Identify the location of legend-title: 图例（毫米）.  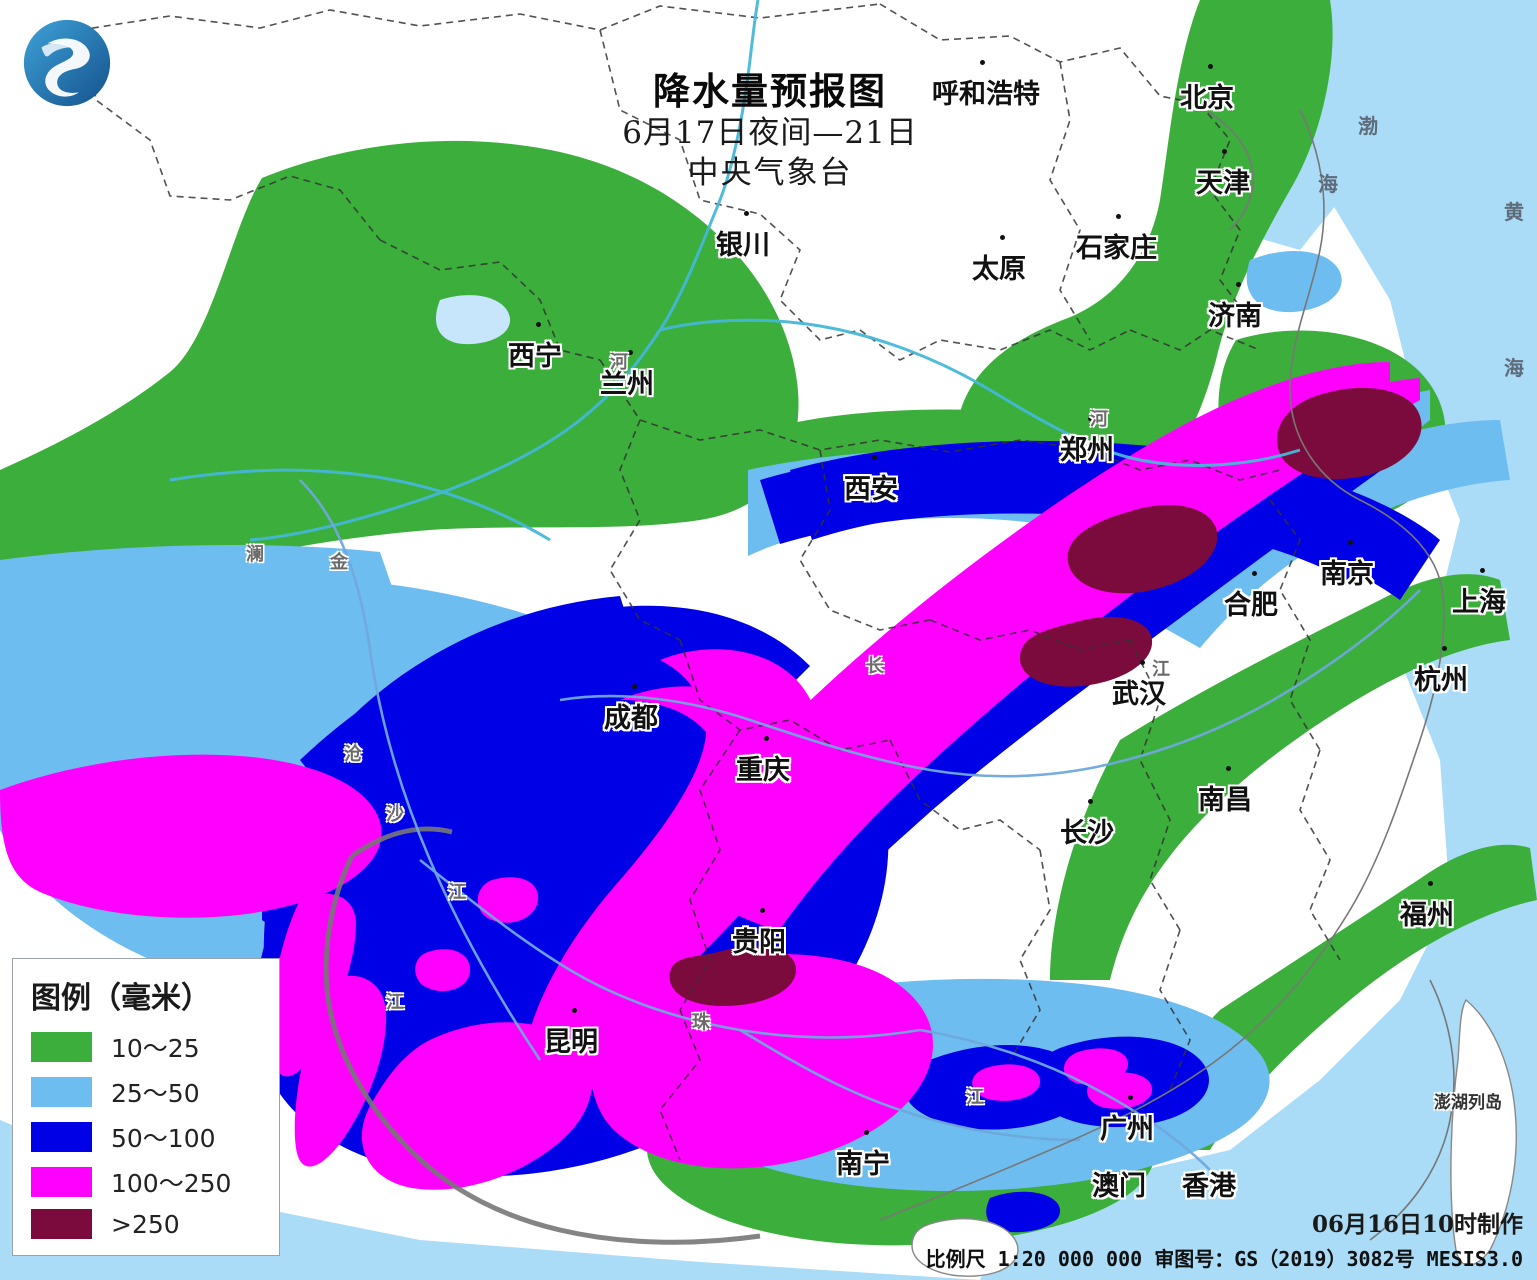
(121, 998).